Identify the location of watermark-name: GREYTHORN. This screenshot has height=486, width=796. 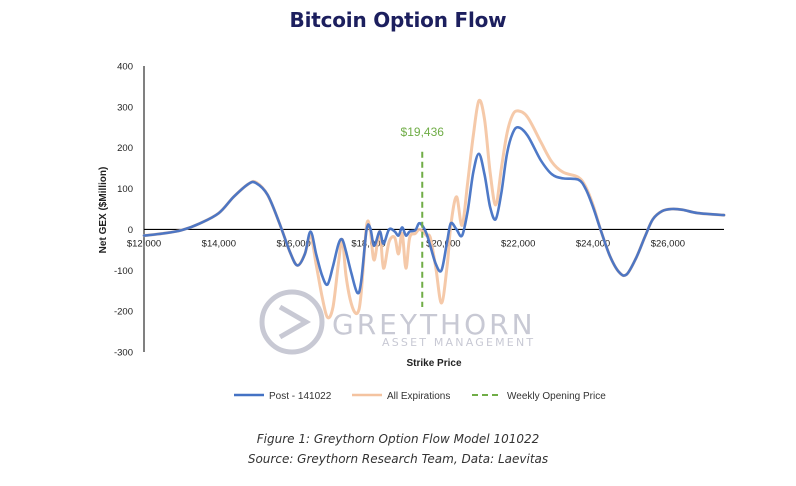
(434, 324).